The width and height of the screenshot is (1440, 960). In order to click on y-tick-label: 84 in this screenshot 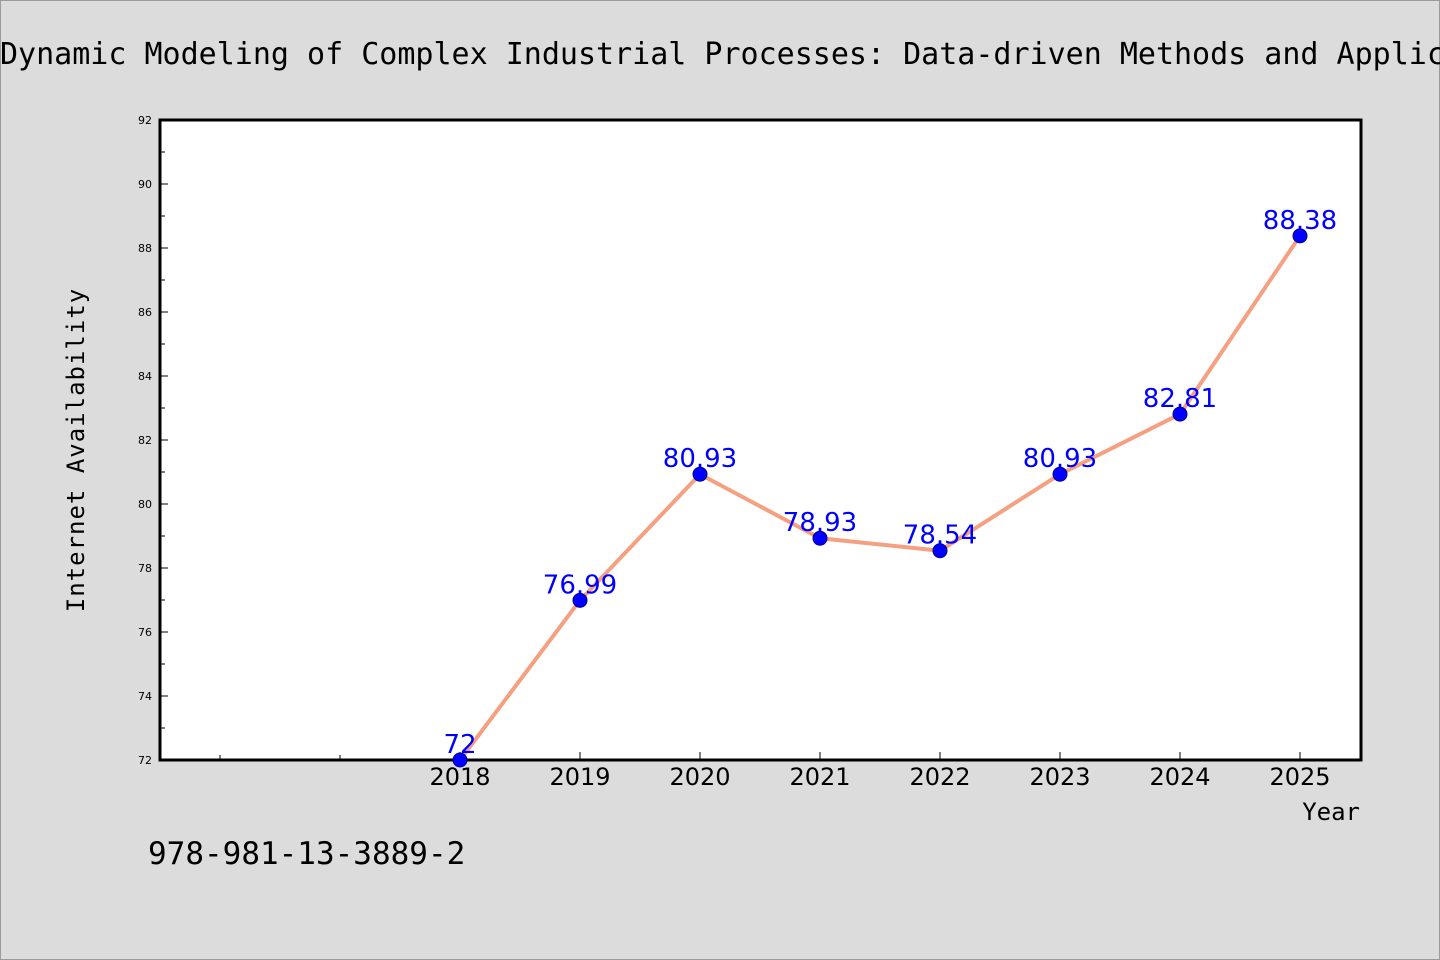, I will do `click(145, 376)`.